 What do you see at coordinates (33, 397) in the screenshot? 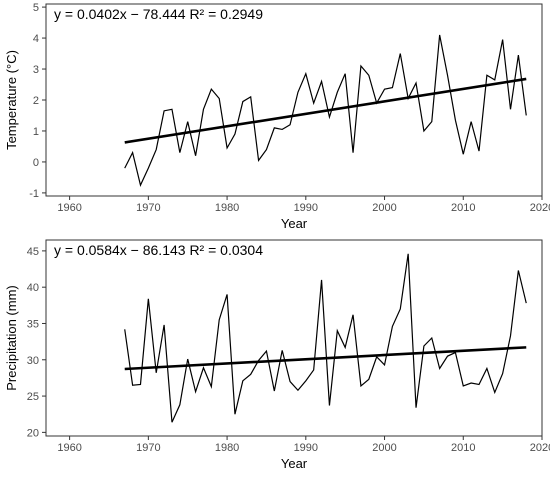
I see `y-tick-label: 25` at bounding box center [33, 397].